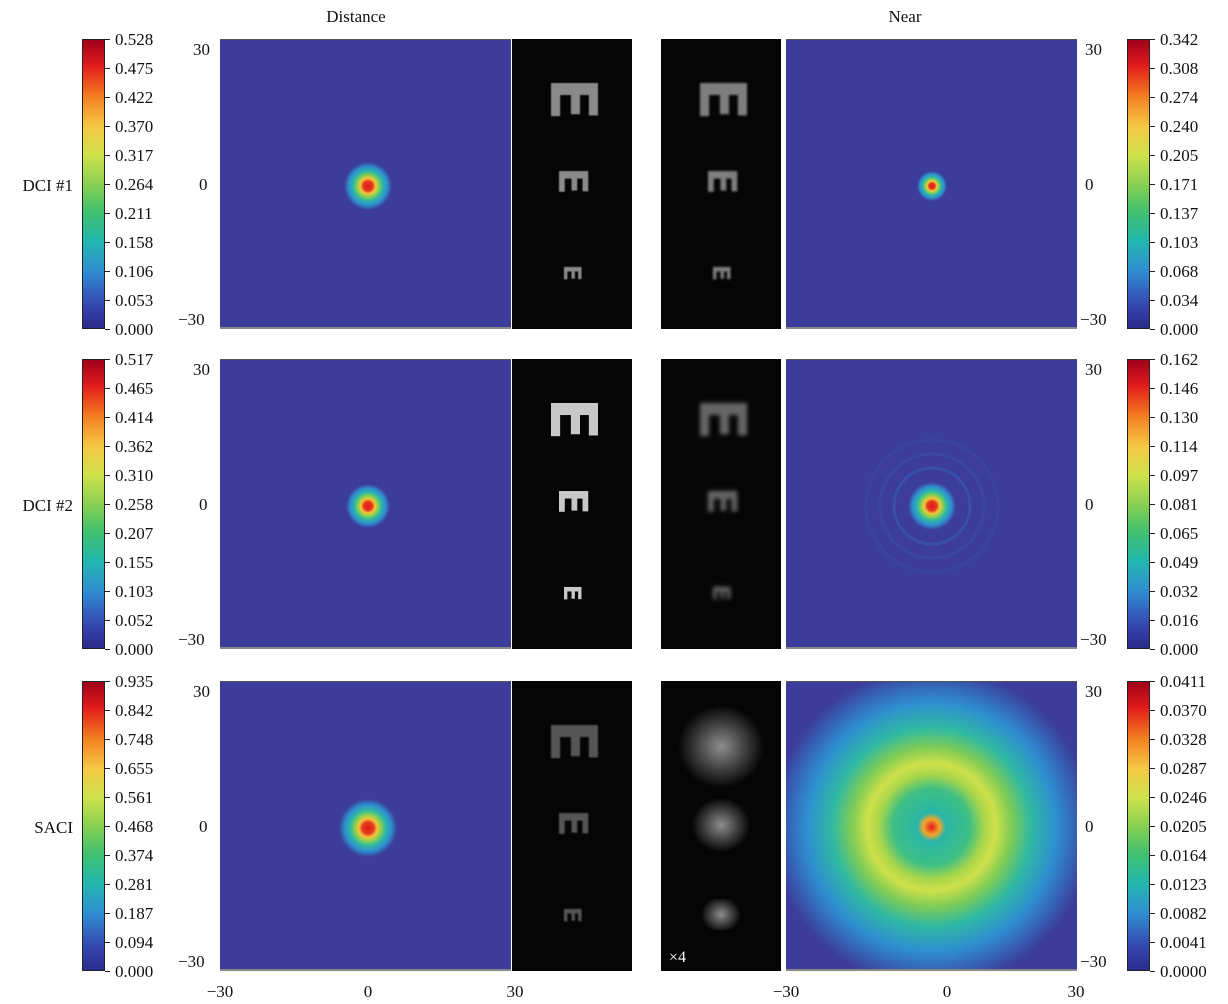 The width and height of the screenshot is (1228, 1004). Describe the element at coordinates (947, 991) in the screenshot. I see `x-tick-near: 0` at that location.